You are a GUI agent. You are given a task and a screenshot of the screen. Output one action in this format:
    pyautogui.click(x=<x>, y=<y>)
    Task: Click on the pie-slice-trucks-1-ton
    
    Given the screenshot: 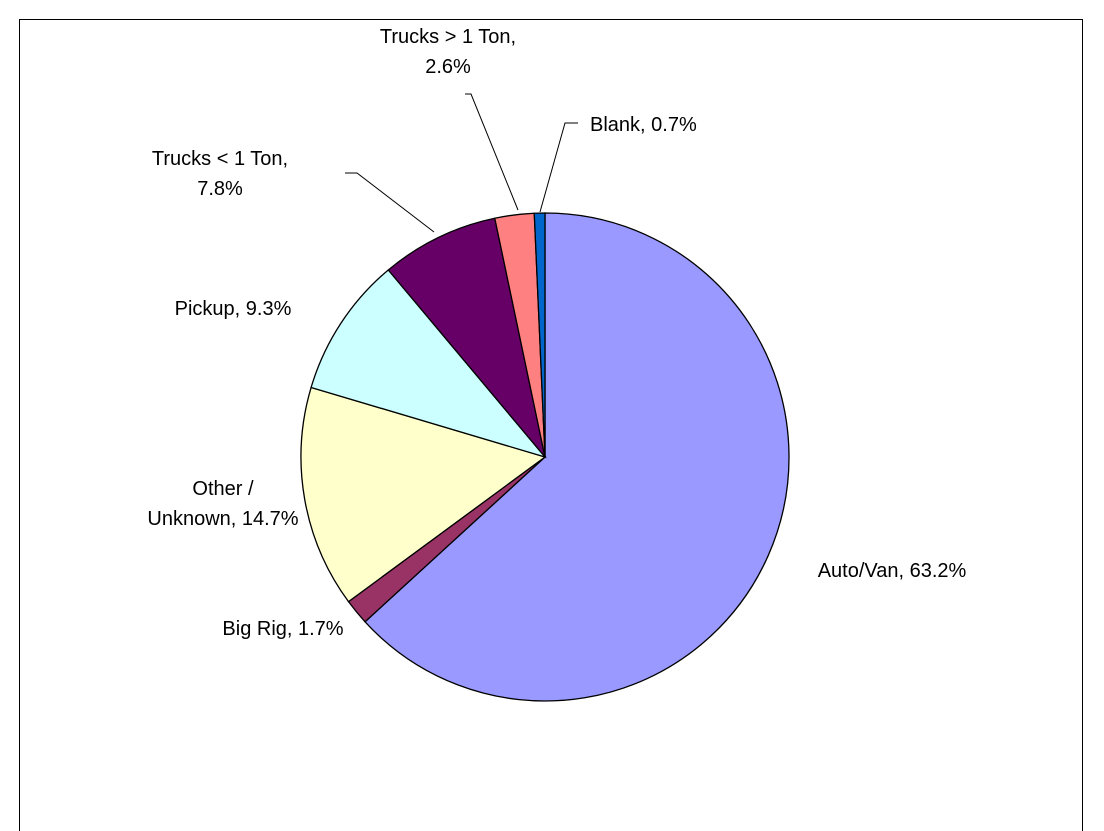 What is the action you would take?
    pyautogui.click(x=466, y=337)
    